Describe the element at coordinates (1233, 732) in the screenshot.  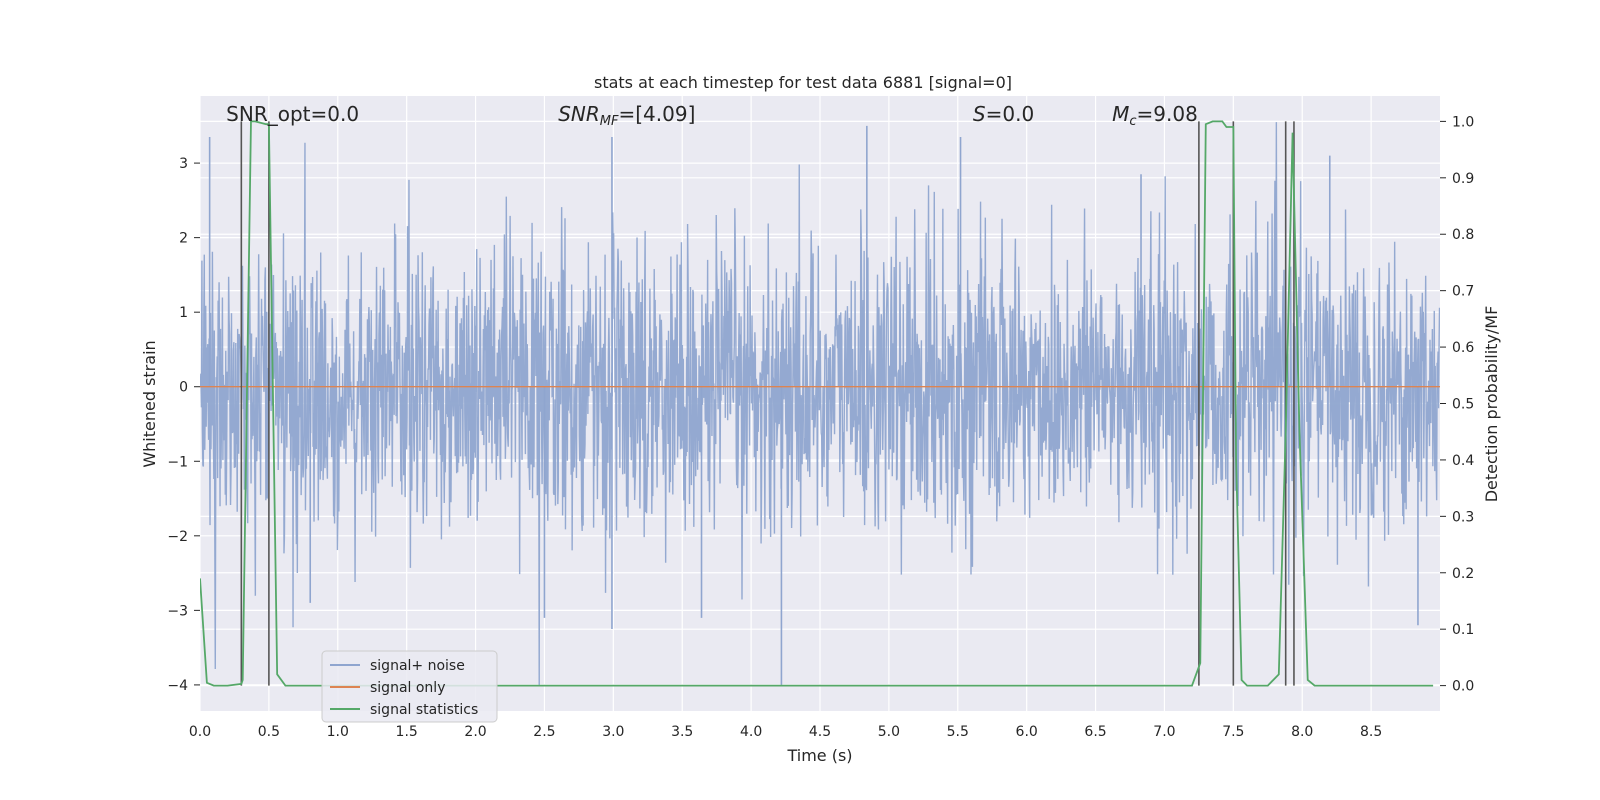
I see `x-tick-label: 7.5` at that location.